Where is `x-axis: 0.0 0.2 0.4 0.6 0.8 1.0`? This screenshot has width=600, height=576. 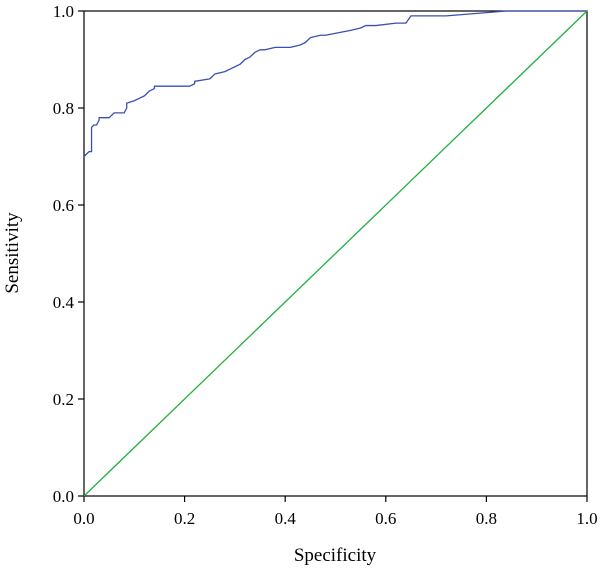
x-axis: 0.0 0.2 0.4 0.6 0.8 1.0 is located at coordinates (335, 512).